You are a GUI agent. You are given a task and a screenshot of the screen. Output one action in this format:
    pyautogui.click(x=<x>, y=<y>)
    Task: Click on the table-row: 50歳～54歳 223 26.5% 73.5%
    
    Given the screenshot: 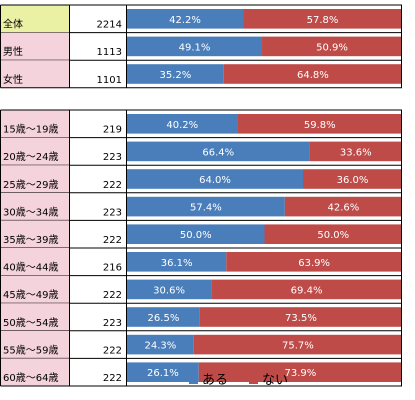 What is the action you would take?
    pyautogui.click(x=201, y=317)
    